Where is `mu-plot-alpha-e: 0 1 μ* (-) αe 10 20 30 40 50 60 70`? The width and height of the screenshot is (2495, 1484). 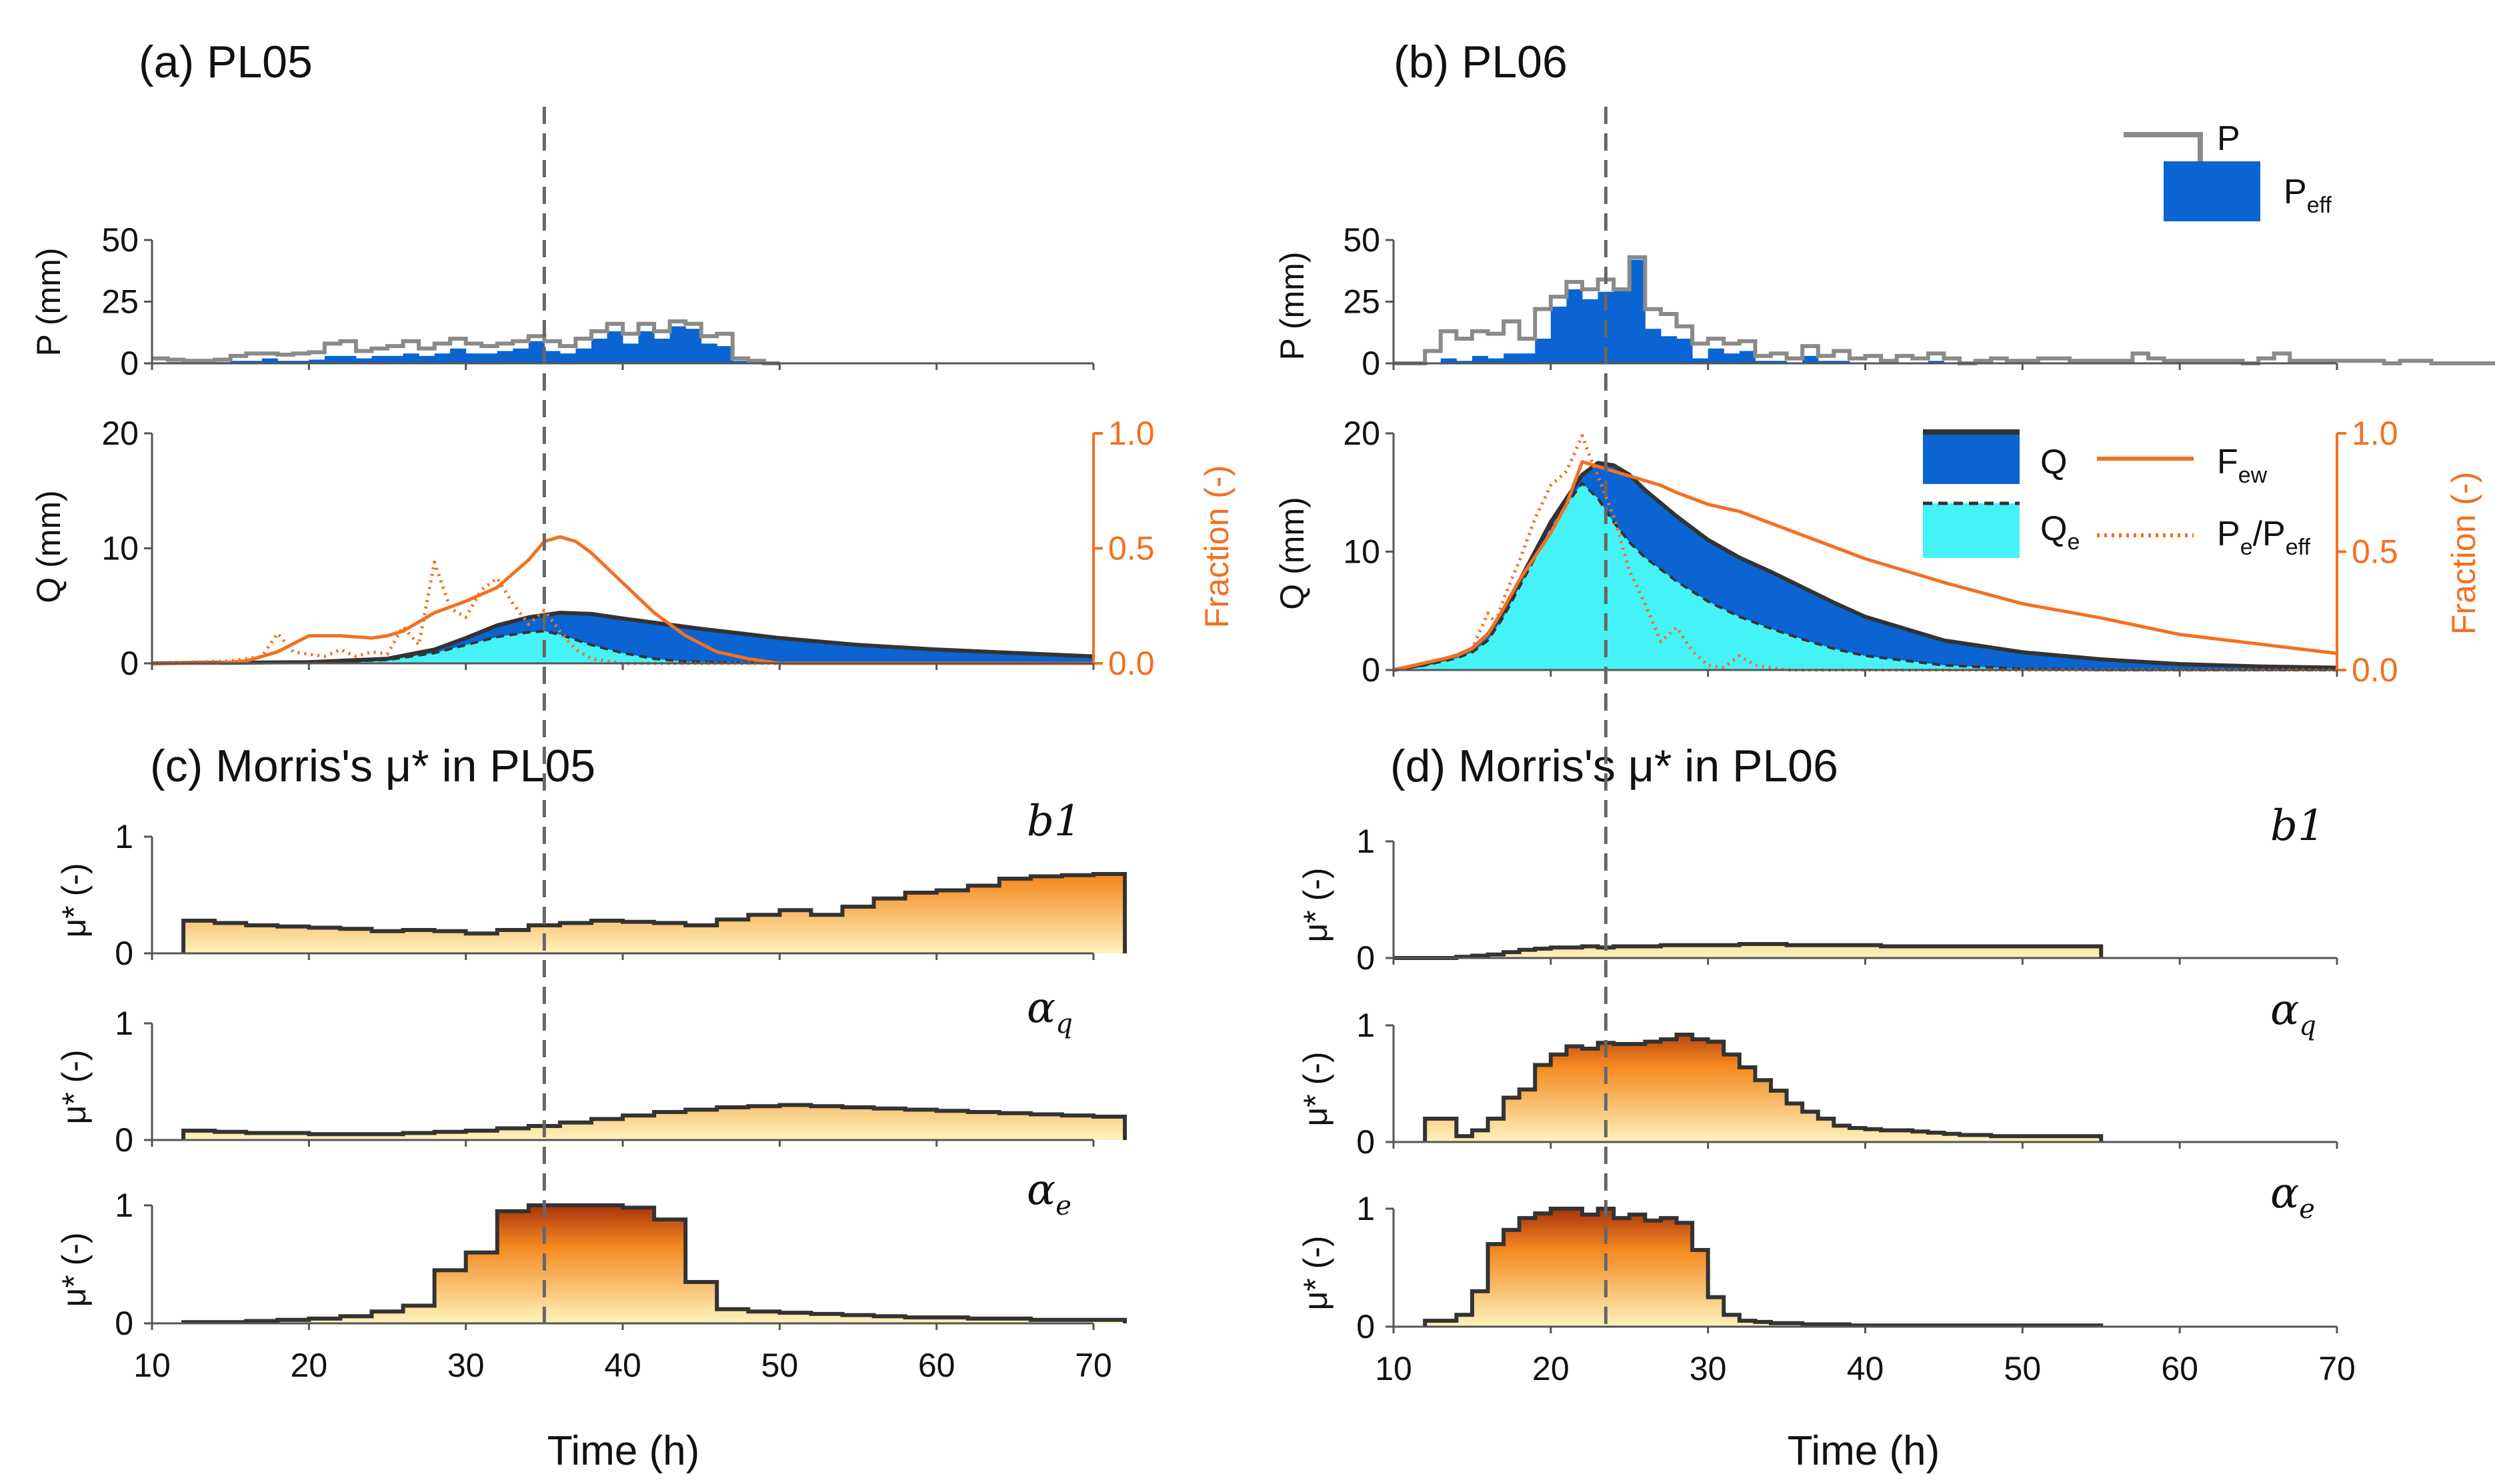 mu-plot-alpha-e: 0 1 μ* (-) αe 10 20 30 40 50 60 70 is located at coordinates (591, 1274).